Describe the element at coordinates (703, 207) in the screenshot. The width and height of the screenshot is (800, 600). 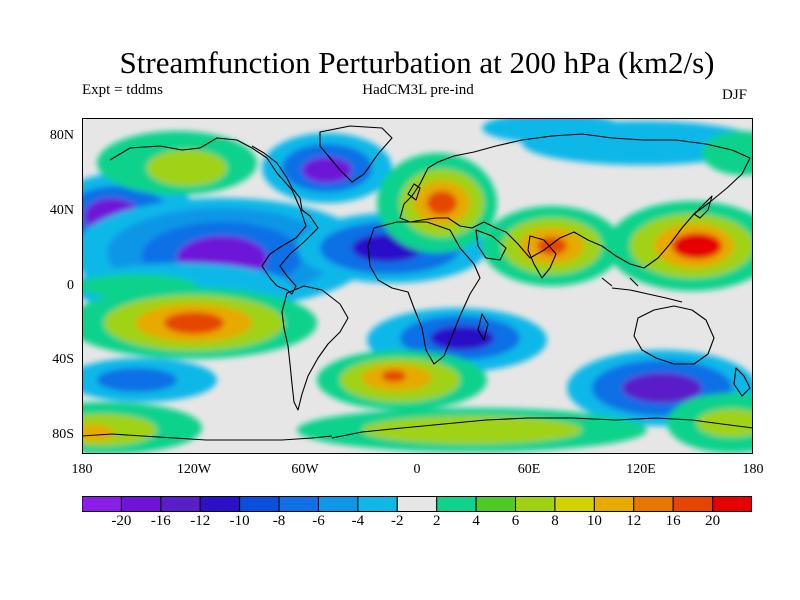
I see `coastline-japan` at that location.